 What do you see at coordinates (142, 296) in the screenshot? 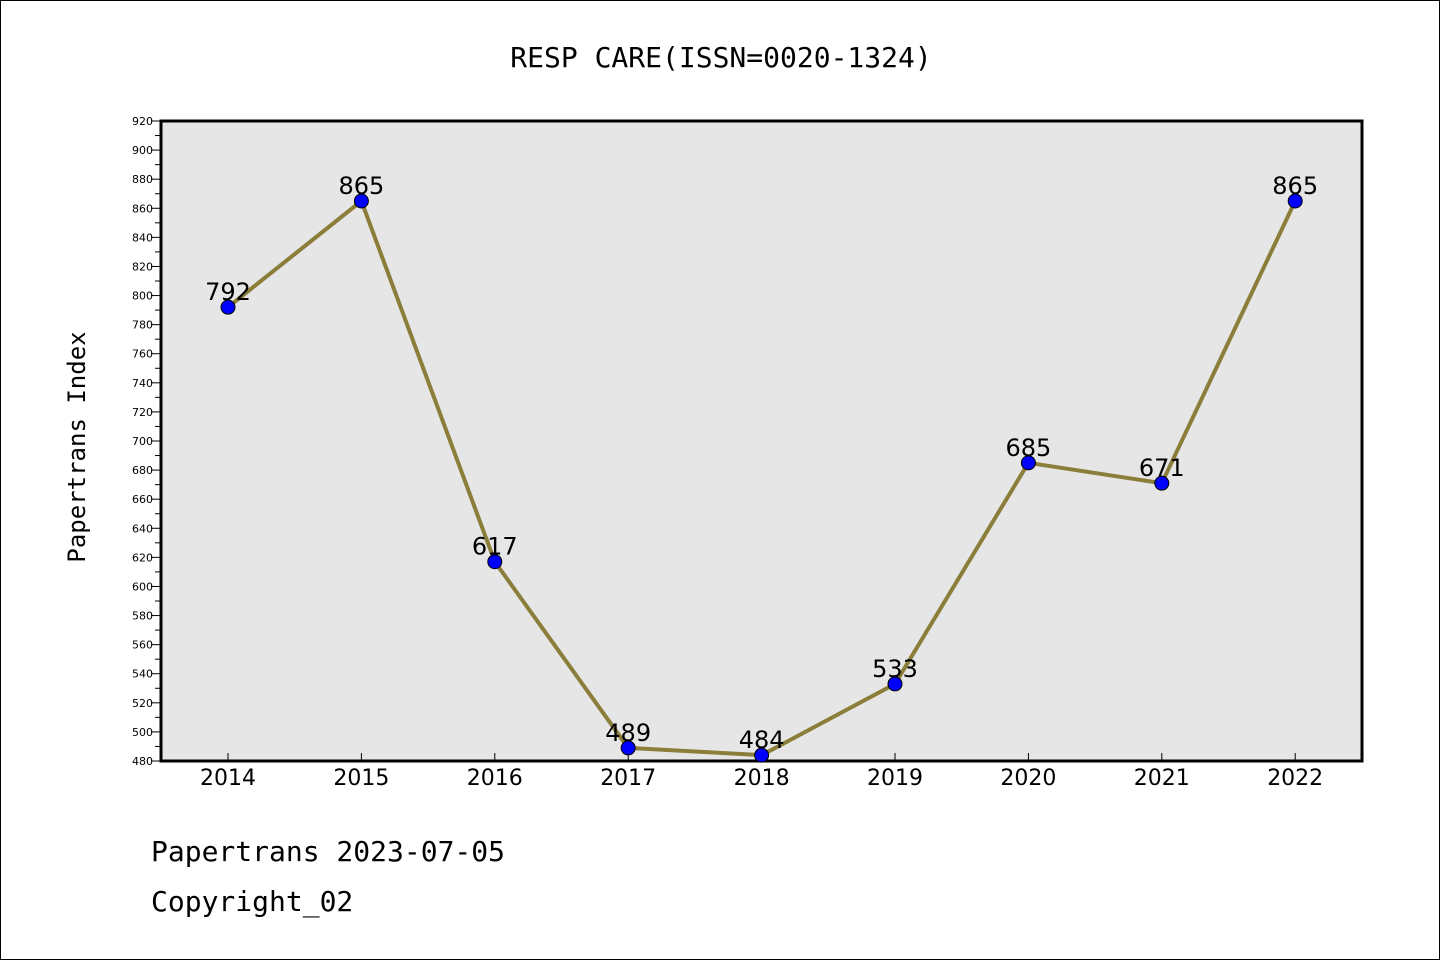
I see `y-tick-label: 800` at bounding box center [142, 296].